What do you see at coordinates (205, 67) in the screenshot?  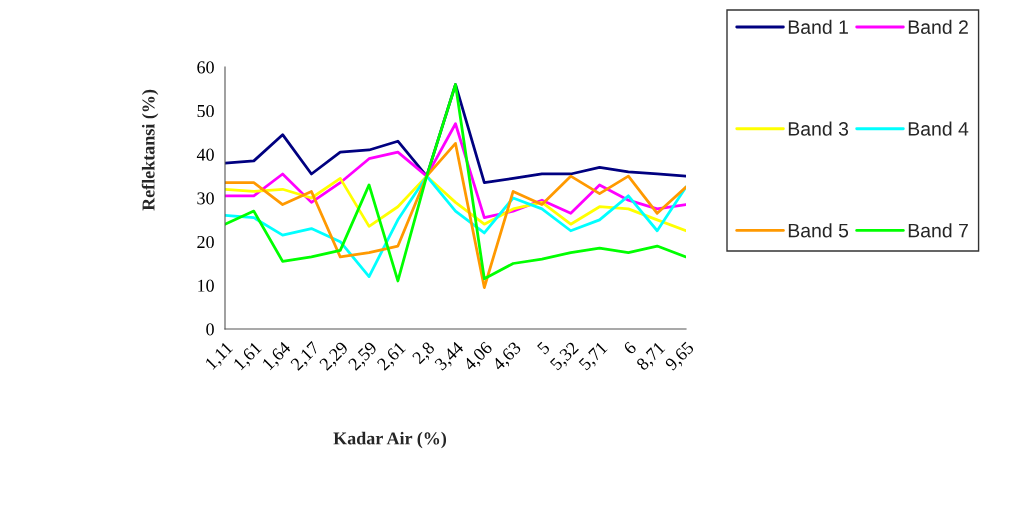 I see `y-tick-label: 60` at bounding box center [205, 67].